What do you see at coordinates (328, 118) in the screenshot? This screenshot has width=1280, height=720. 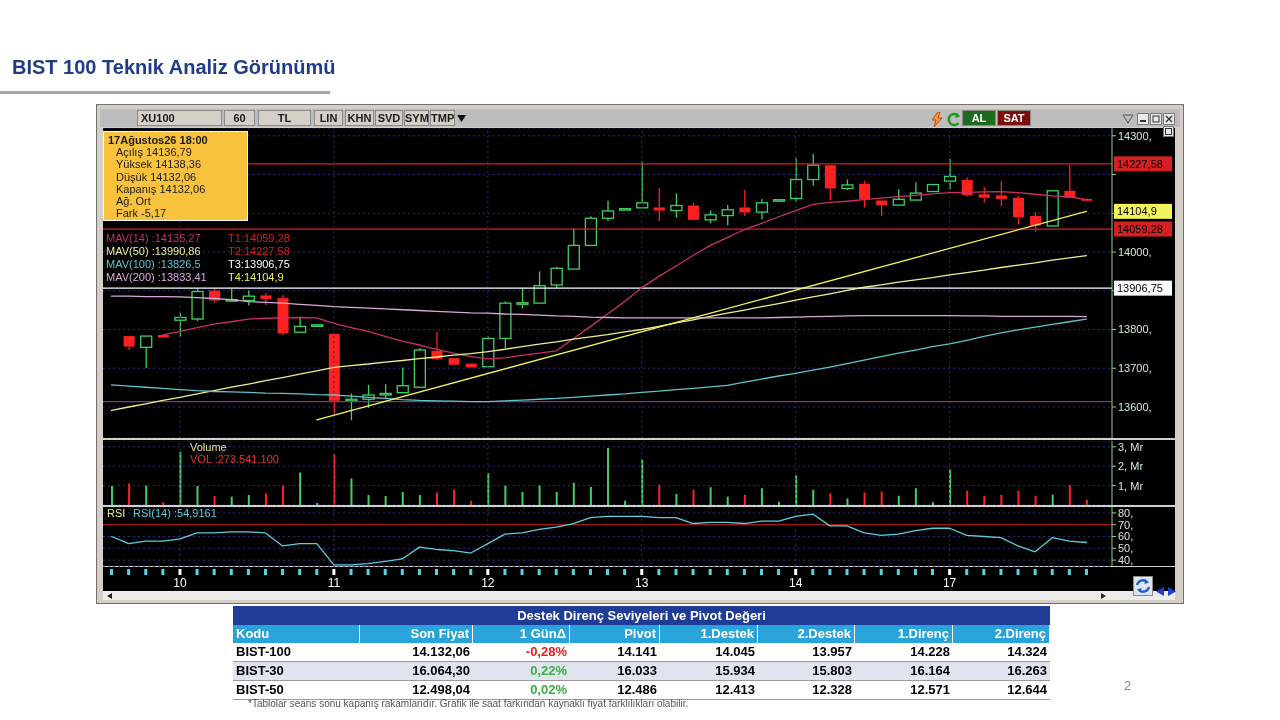 I see `text: LIN` at bounding box center [328, 118].